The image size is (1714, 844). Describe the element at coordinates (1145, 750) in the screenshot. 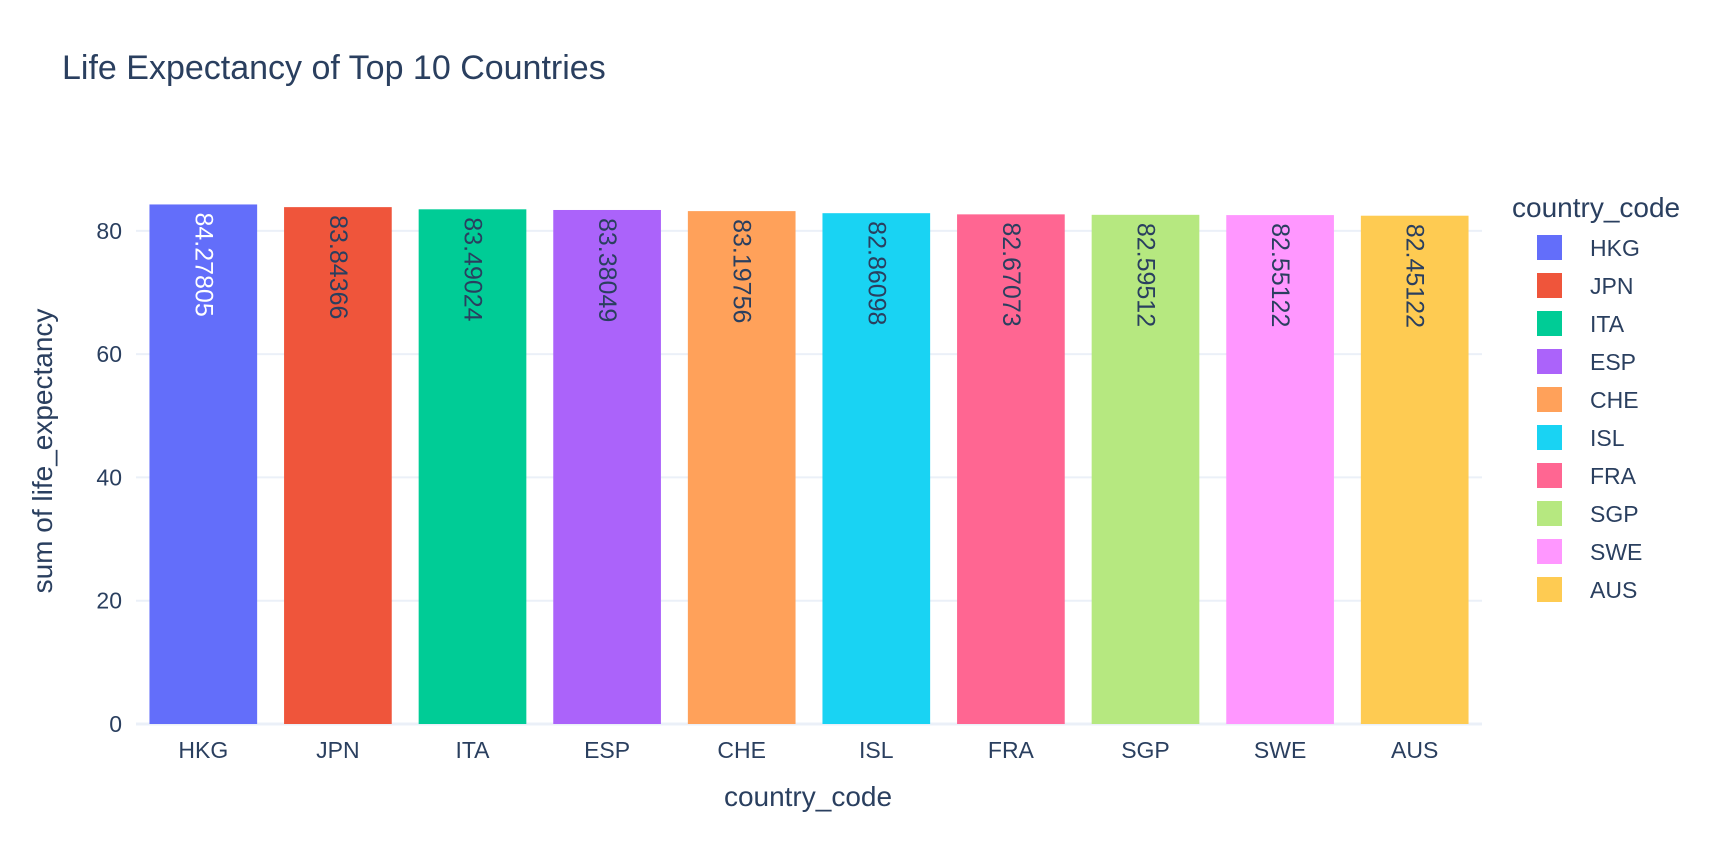

I see `x-tick-label: SGP` at that location.